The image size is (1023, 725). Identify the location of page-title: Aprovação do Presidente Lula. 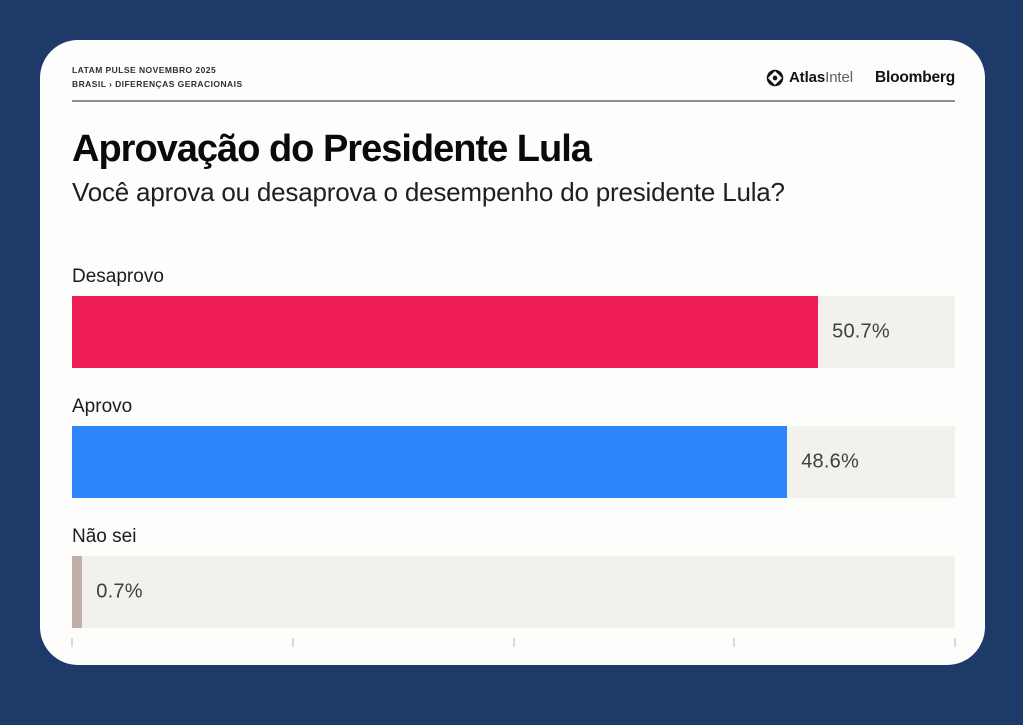
(332, 149).